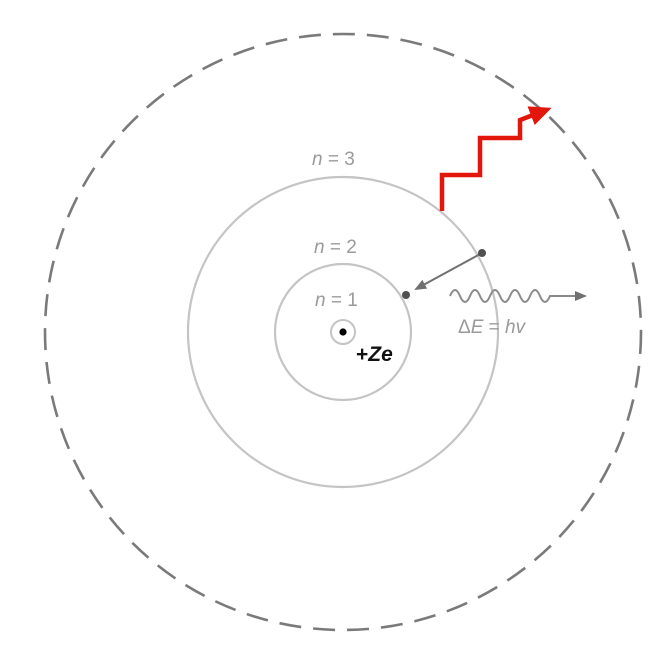  Describe the element at coordinates (335, 247) in the screenshot. I see `orbit-label-n2: n = 2` at that location.